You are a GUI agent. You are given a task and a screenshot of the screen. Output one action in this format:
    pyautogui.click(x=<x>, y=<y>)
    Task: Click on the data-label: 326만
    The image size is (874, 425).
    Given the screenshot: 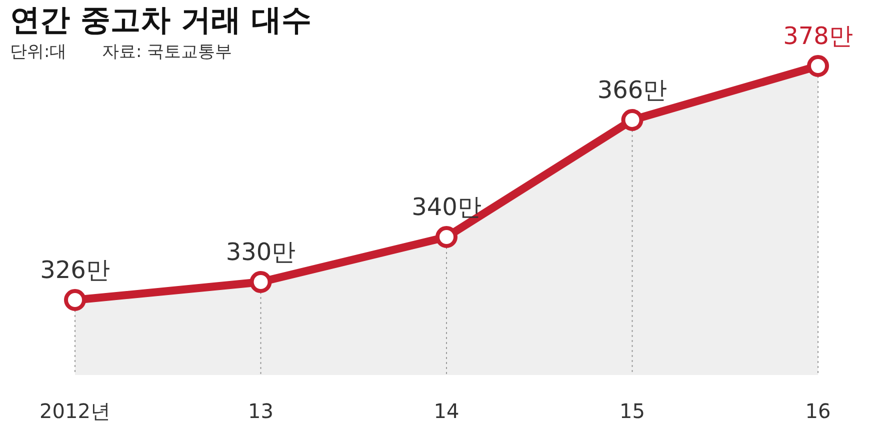 What is the action you would take?
    pyautogui.click(x=75, y=270)
    